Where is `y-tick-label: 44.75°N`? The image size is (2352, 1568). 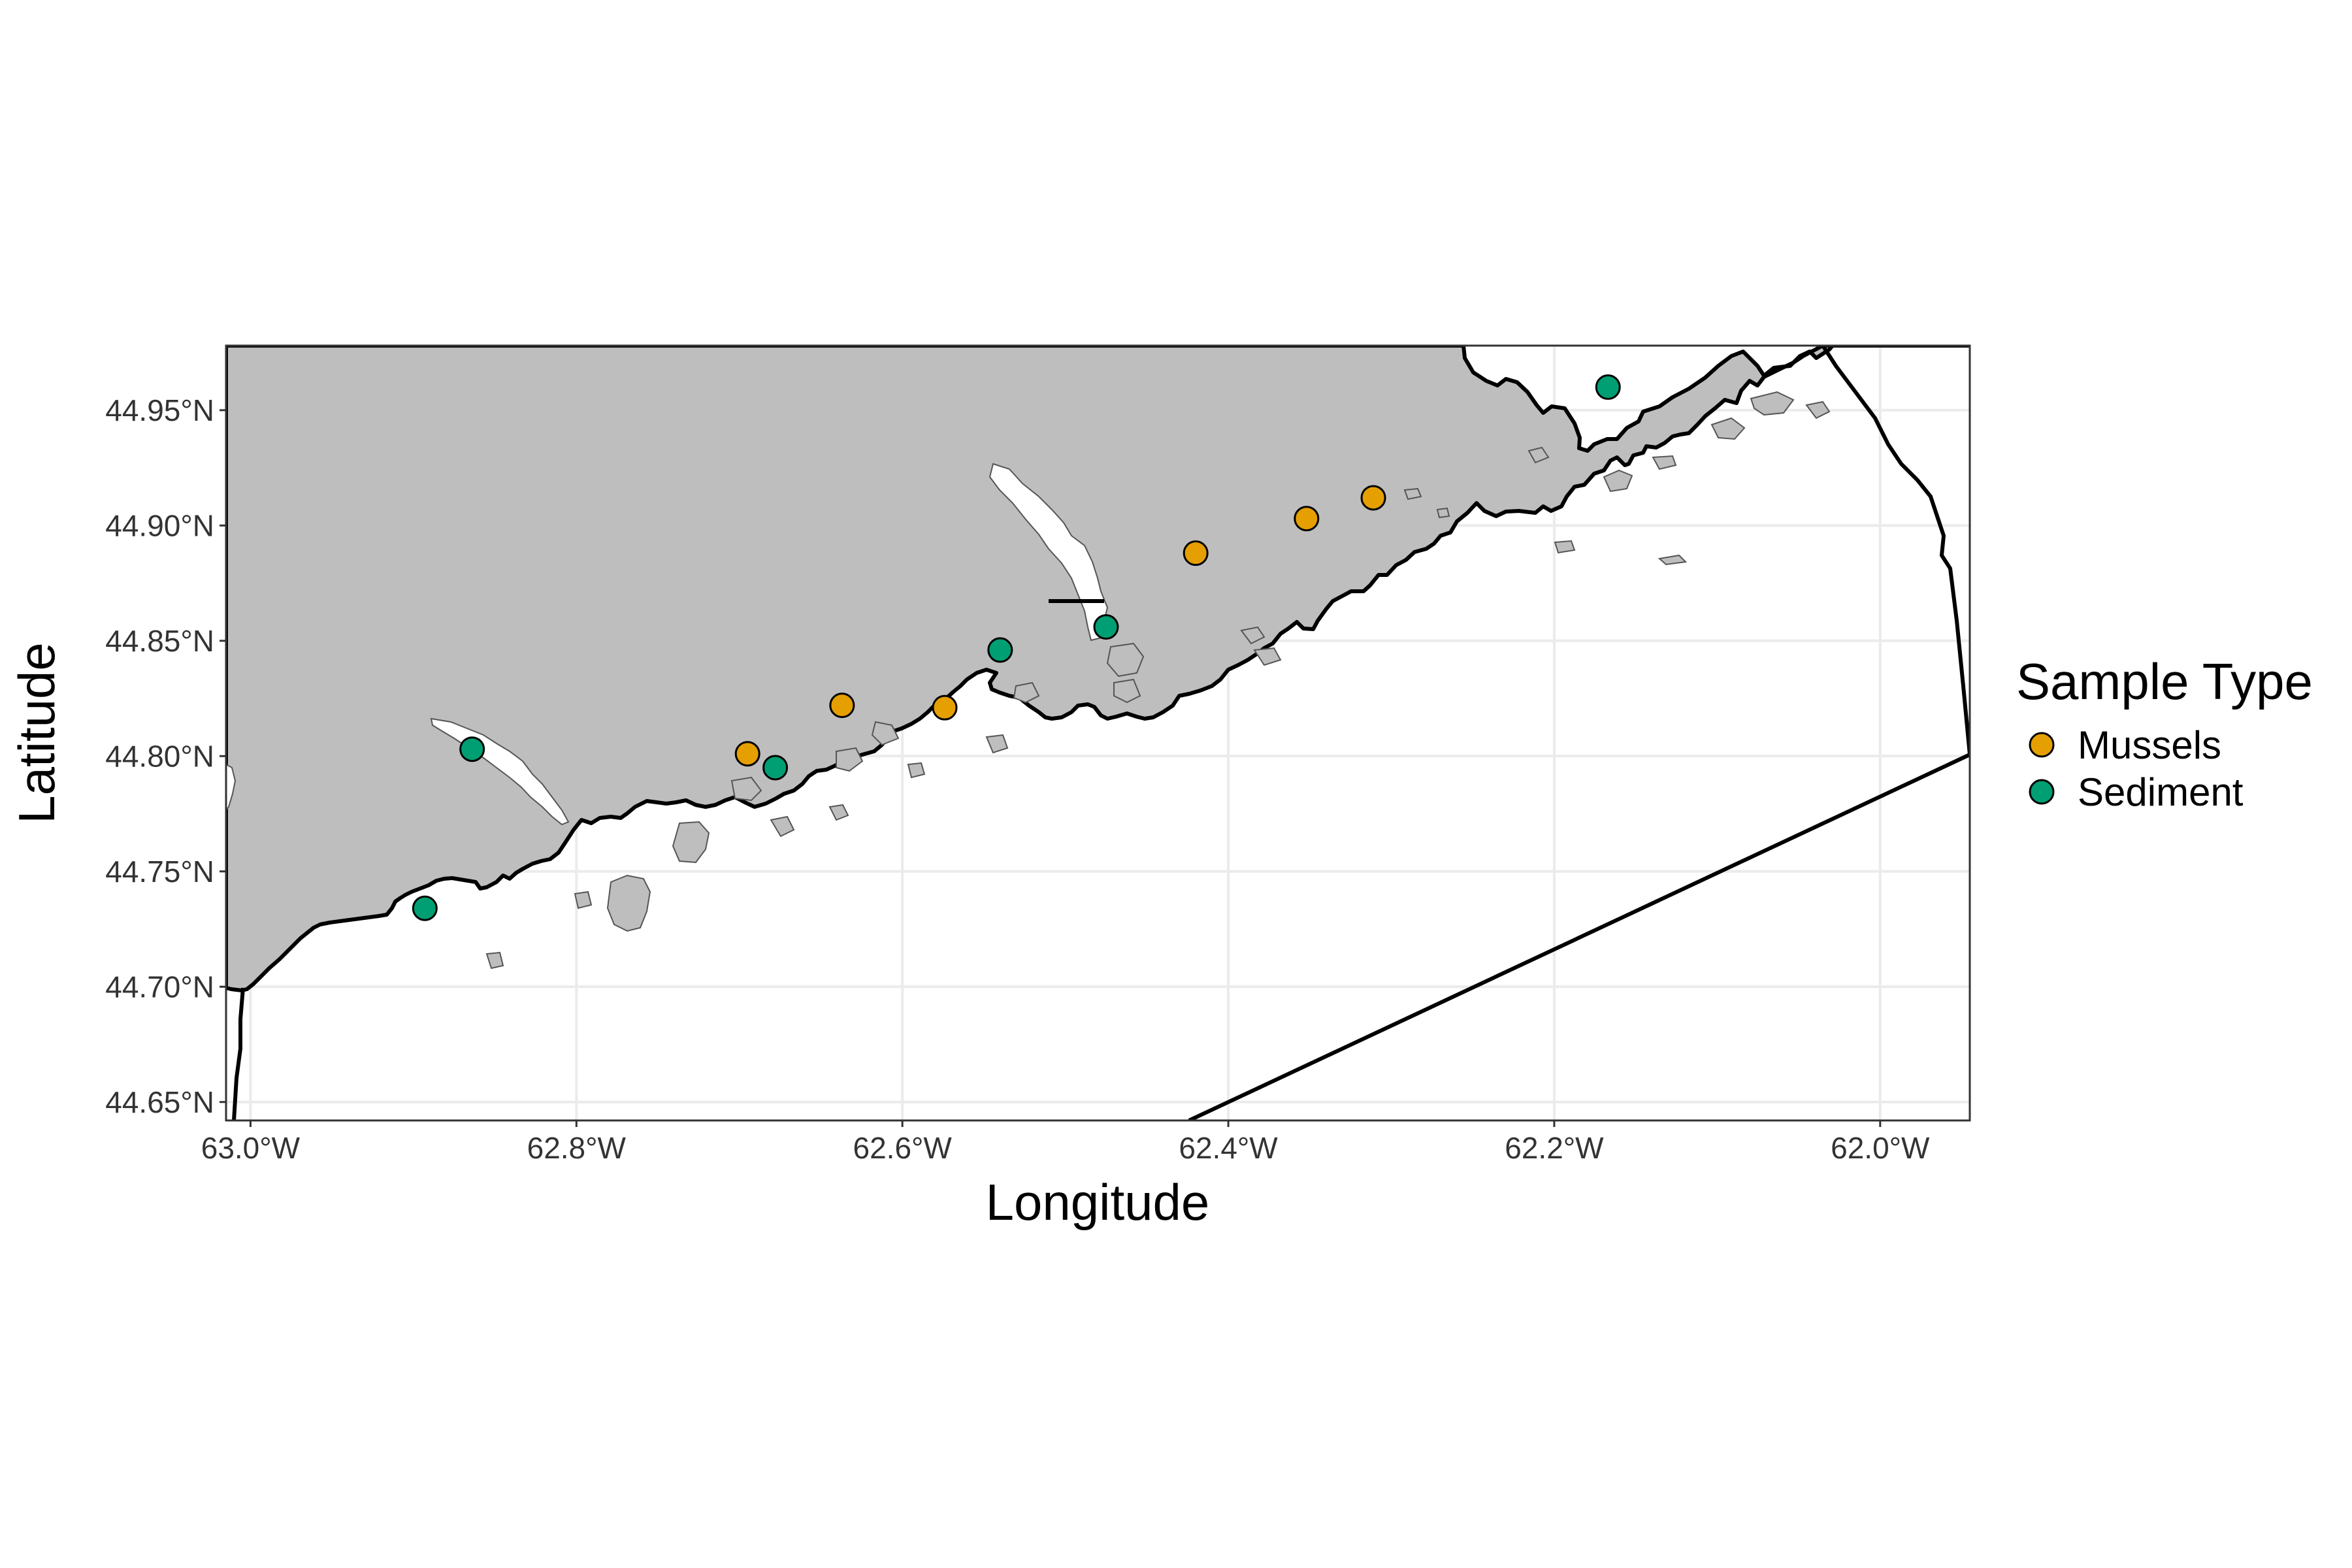
y-tick-label: 44.75°N is located at coordinates (159, 872).